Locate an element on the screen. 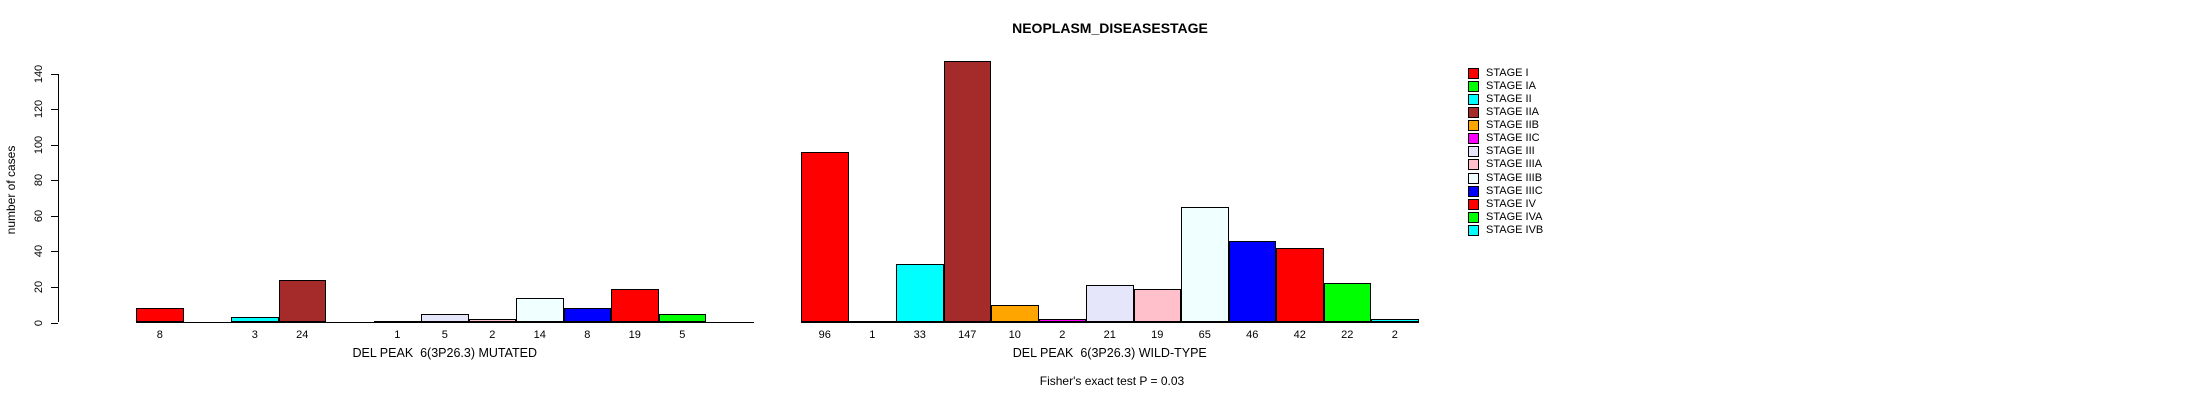 The image size is (2190, 400). fisher-test-annotation: Fisher's exact test P = 0.03 is located at coordinates (1112, 381).